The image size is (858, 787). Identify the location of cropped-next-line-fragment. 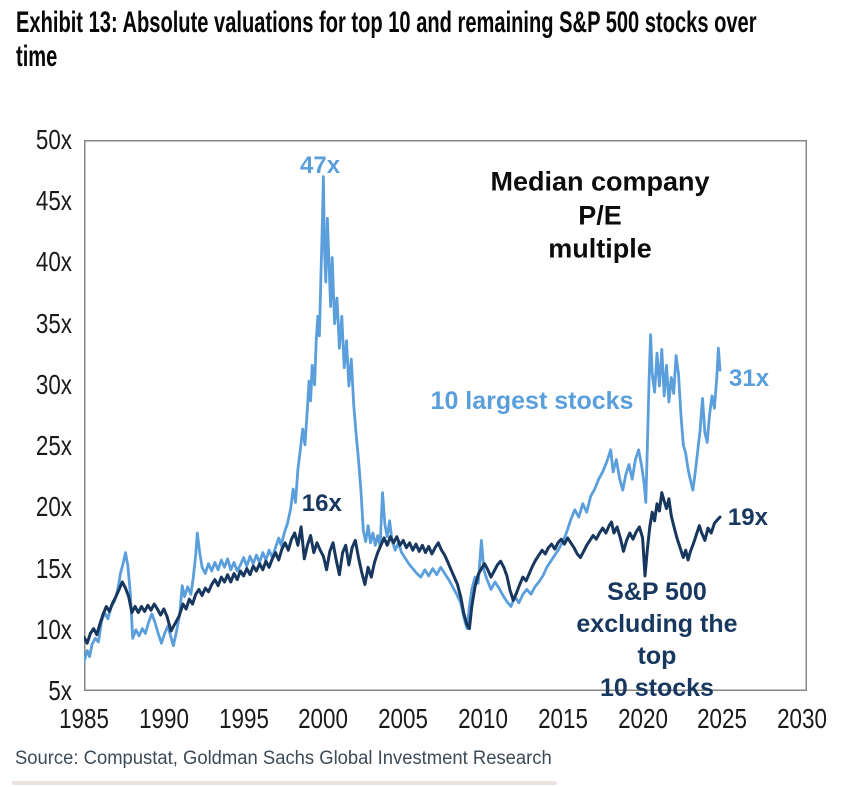
(284, 783).